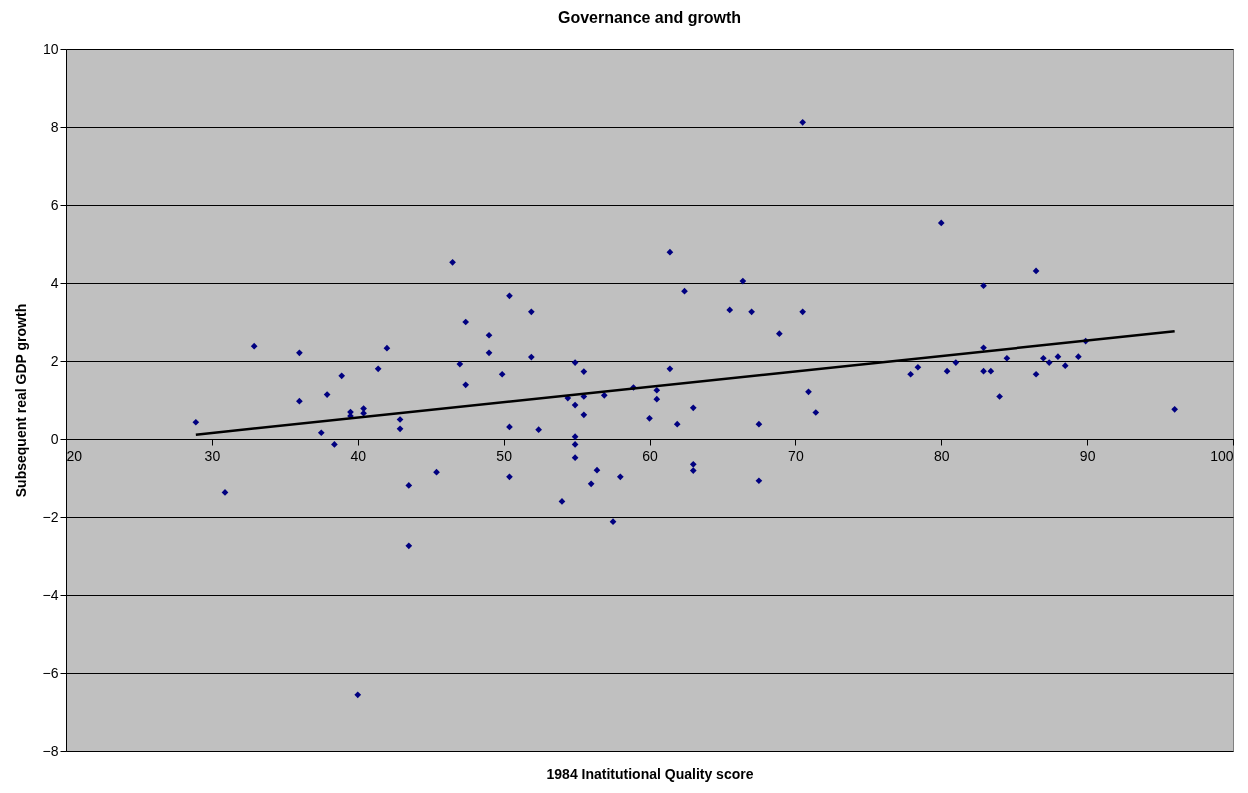 The image size is (1248, 793). Describe the element at coordinates (54, 126) in the screenshot. I see `y-tick-label: 8` at that location.